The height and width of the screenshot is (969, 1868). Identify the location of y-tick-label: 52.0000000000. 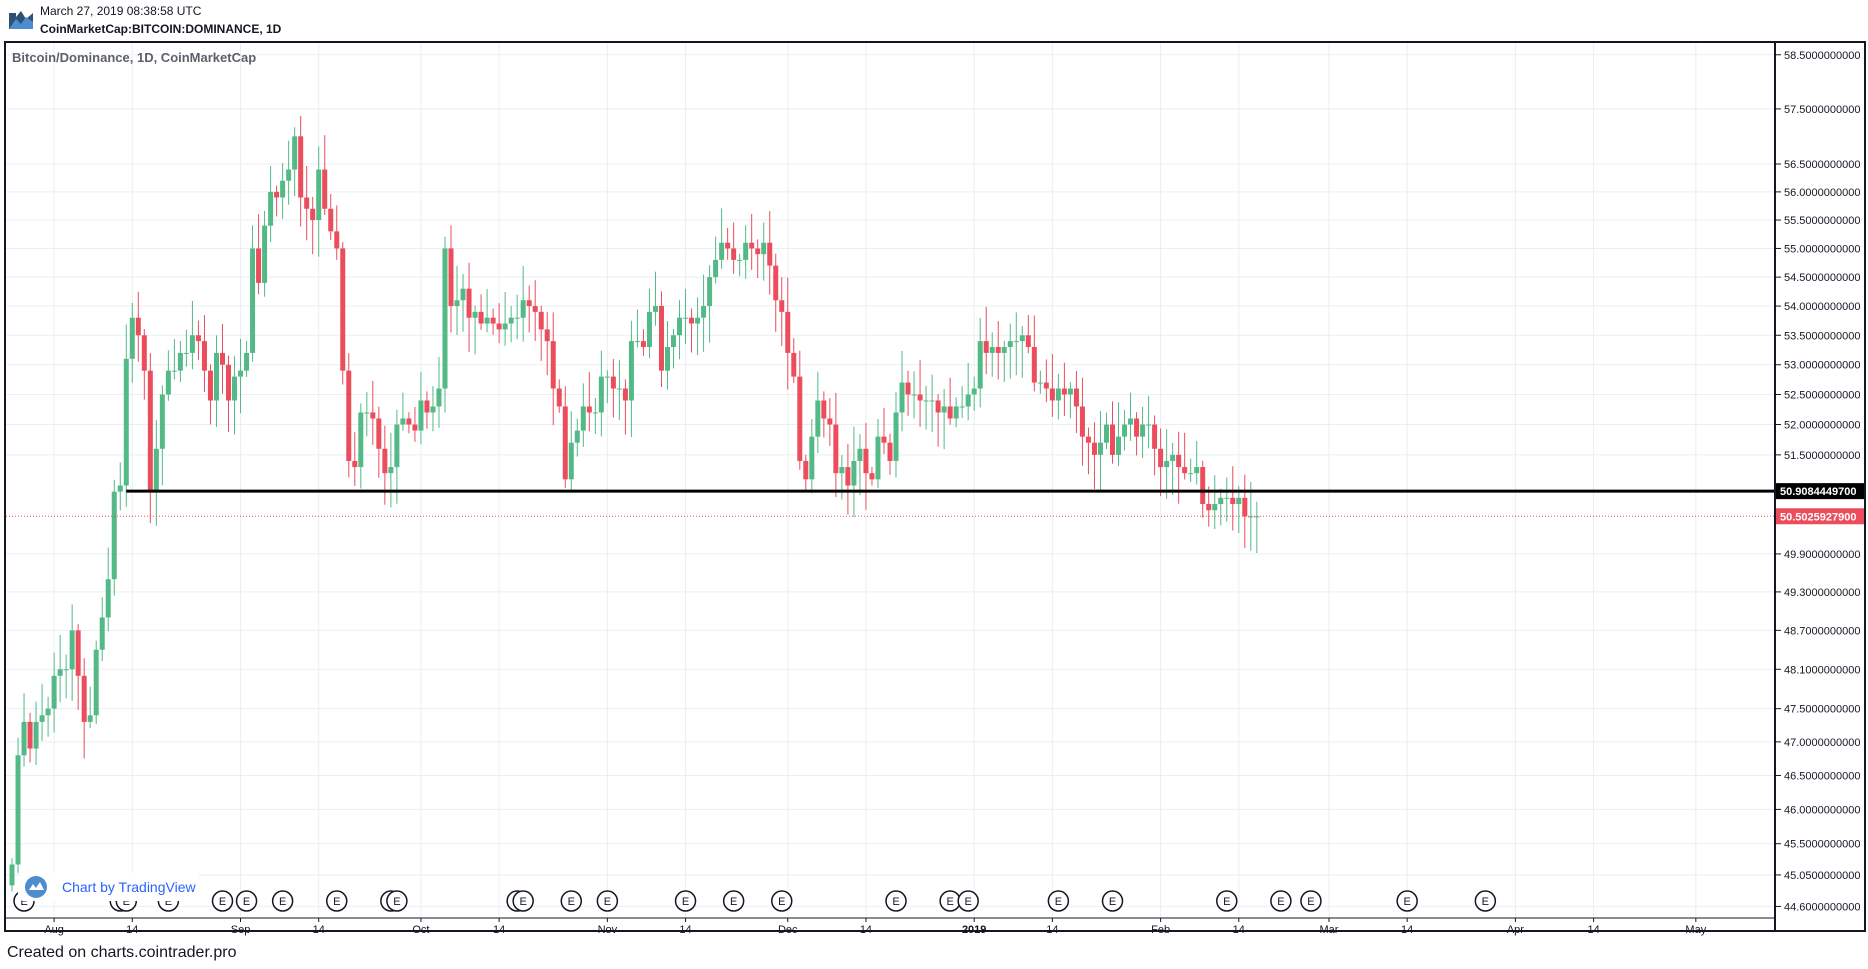
(1822, 426).